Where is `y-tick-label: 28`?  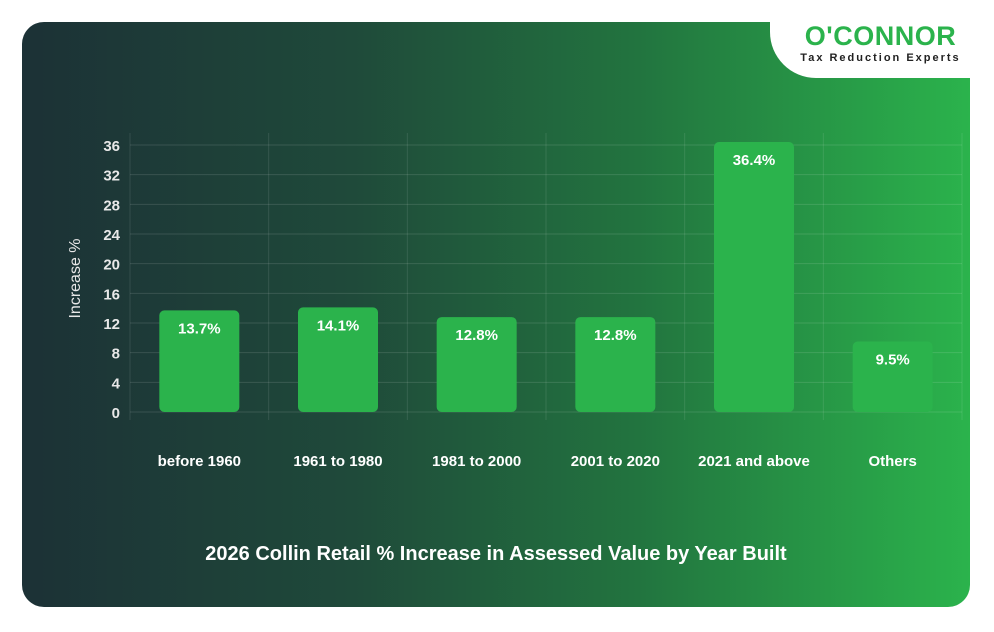 y-tick-label: 28 is located at coordinates (111, 205).